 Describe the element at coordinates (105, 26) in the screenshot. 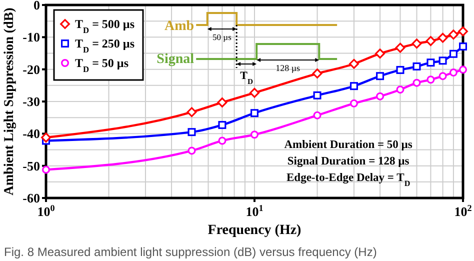

I see `legend-label: T$_{D}$ = 500 µs` at that location.